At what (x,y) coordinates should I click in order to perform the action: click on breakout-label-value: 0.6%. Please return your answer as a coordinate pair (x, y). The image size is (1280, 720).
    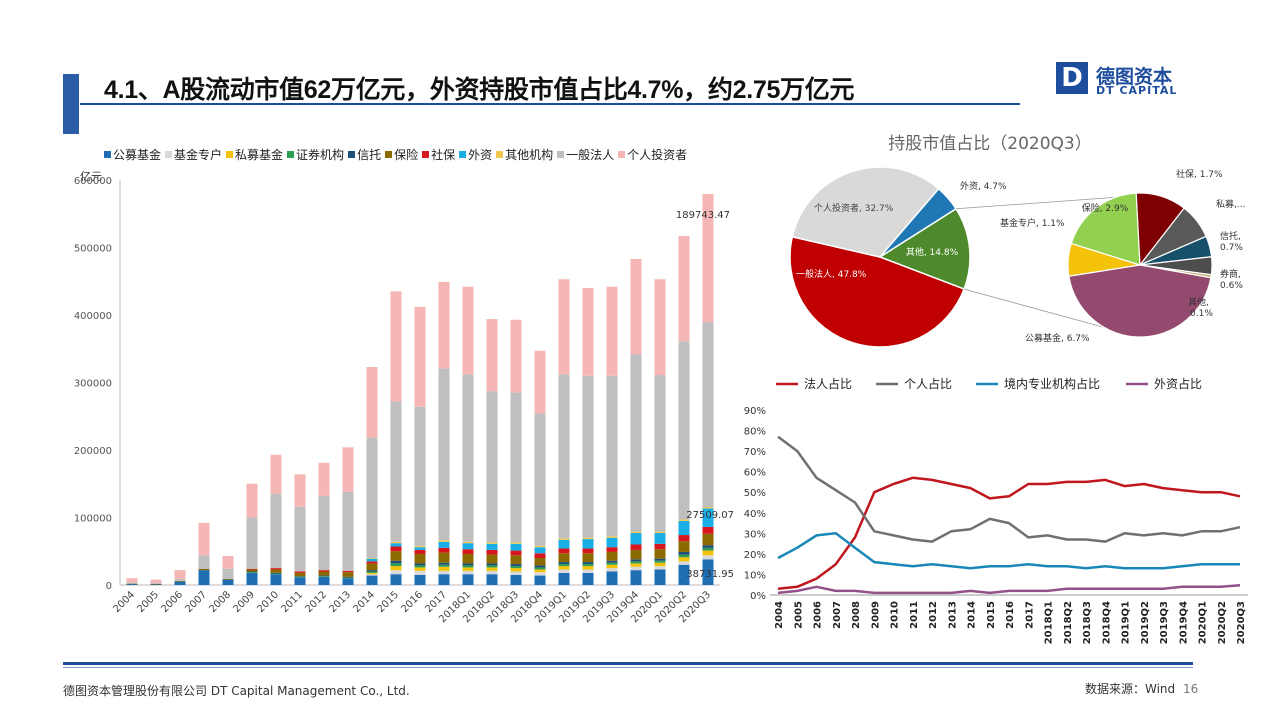
    Looking at the image, I should click on (1231, 286).